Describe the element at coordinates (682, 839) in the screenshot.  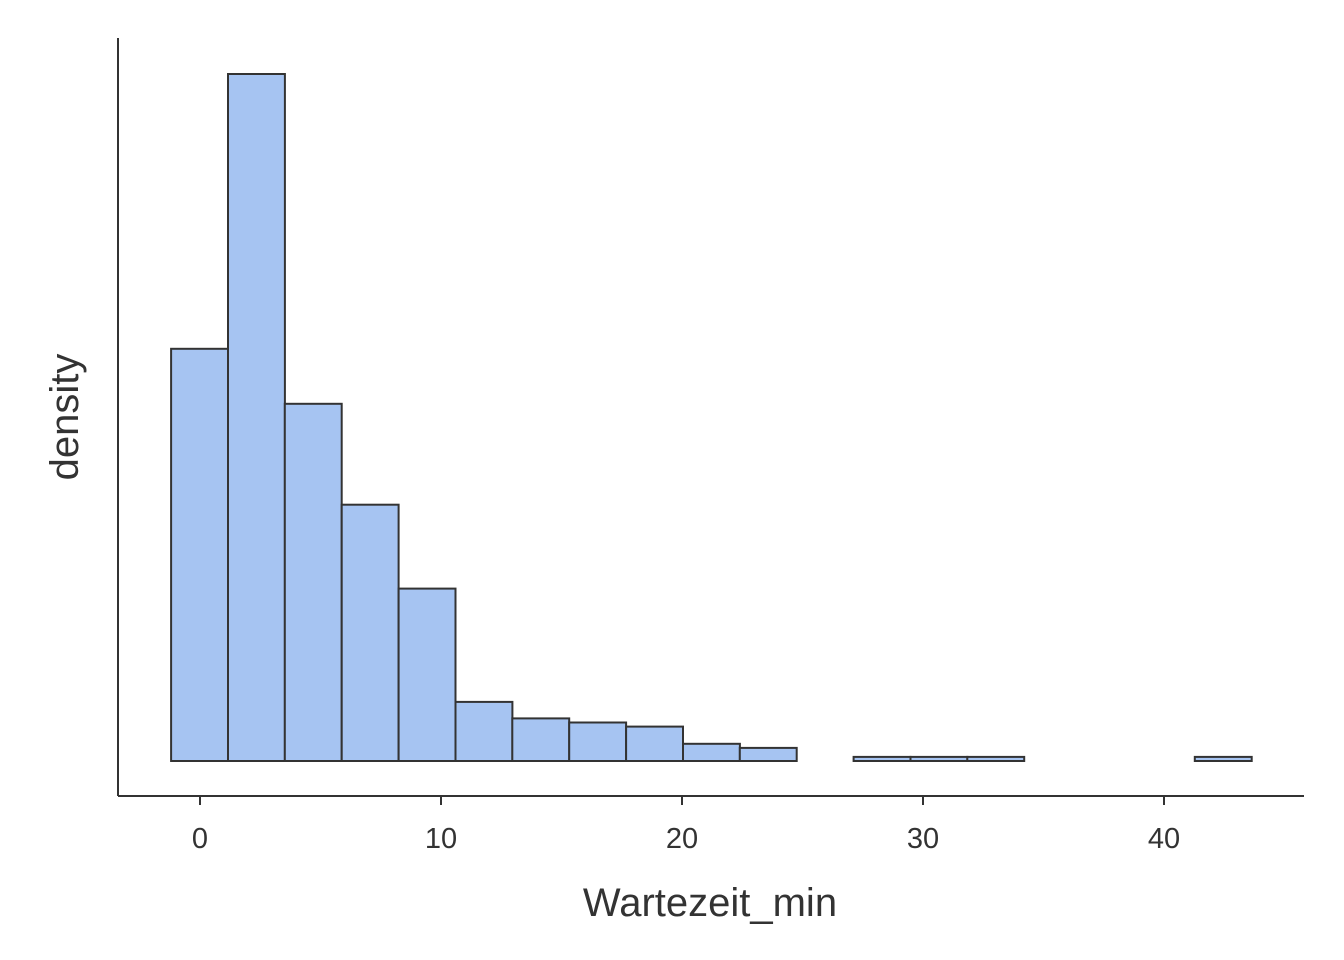
I see `x-tick-label-20: 20` at that location.